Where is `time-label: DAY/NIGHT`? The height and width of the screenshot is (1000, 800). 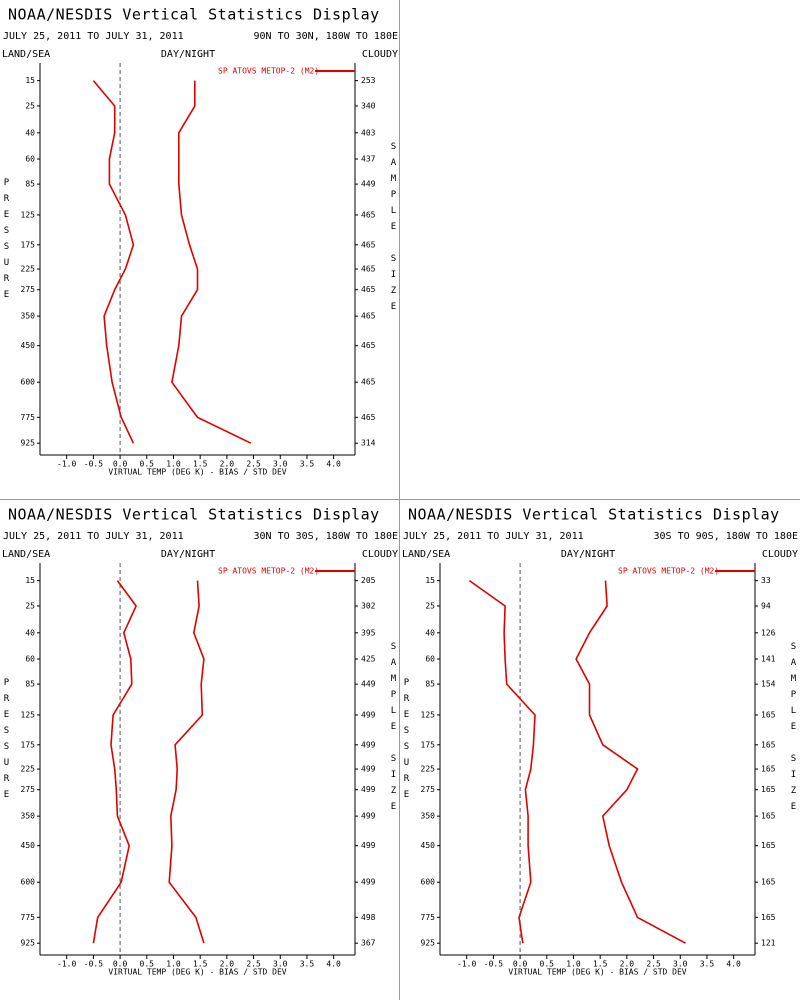 time-label: DAY/NIGHT is located at coordinates (588, 554).